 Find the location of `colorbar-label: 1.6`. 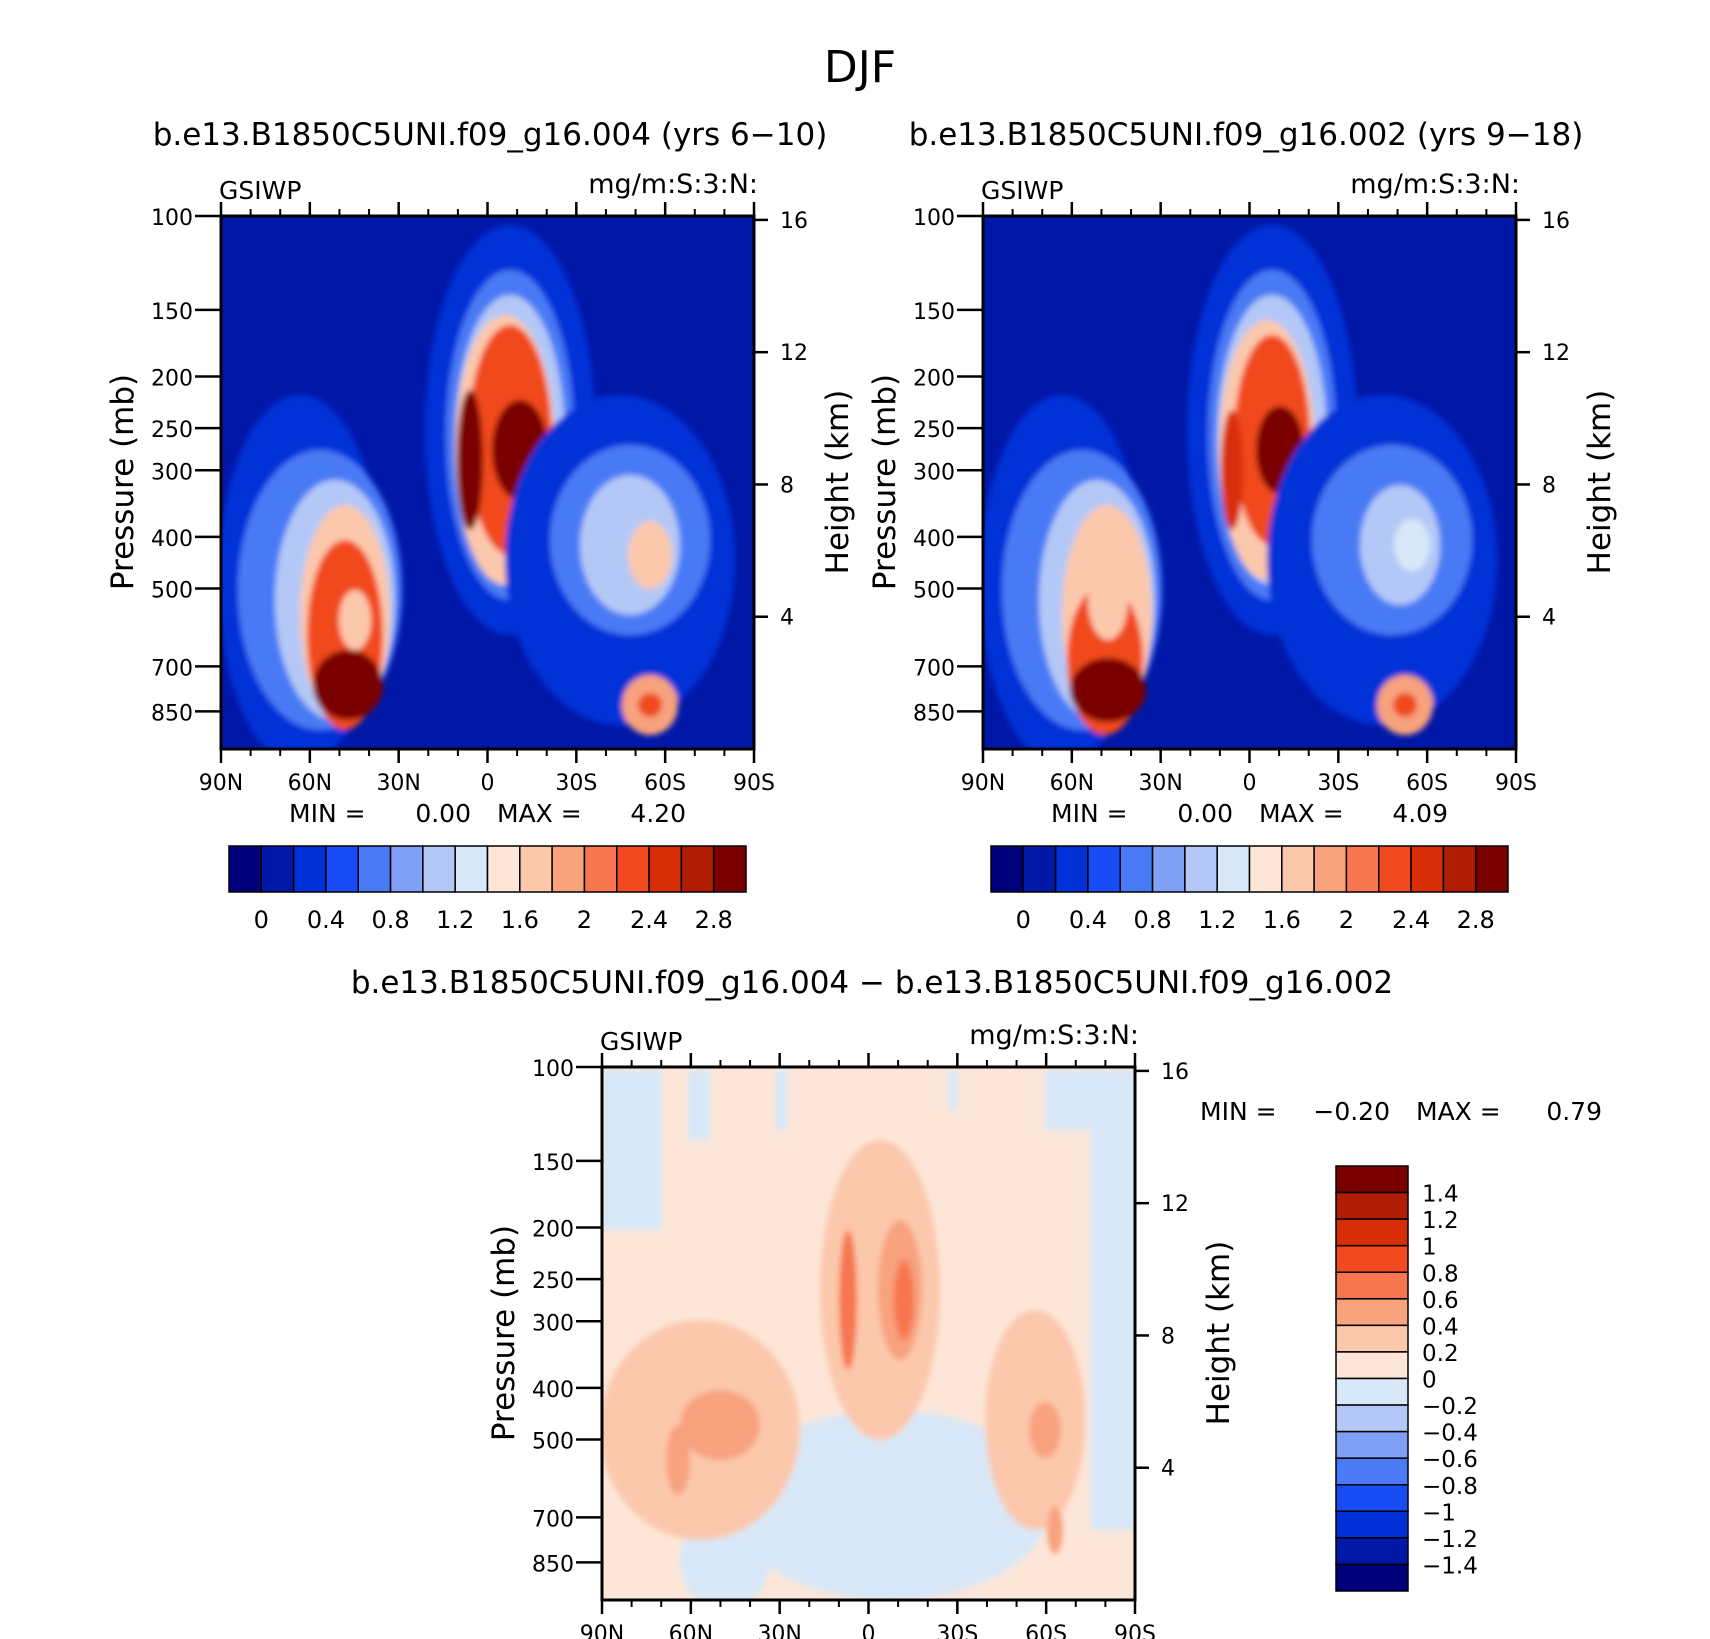

colorbar-label: 1.6 is located at coordinates (520, 920).